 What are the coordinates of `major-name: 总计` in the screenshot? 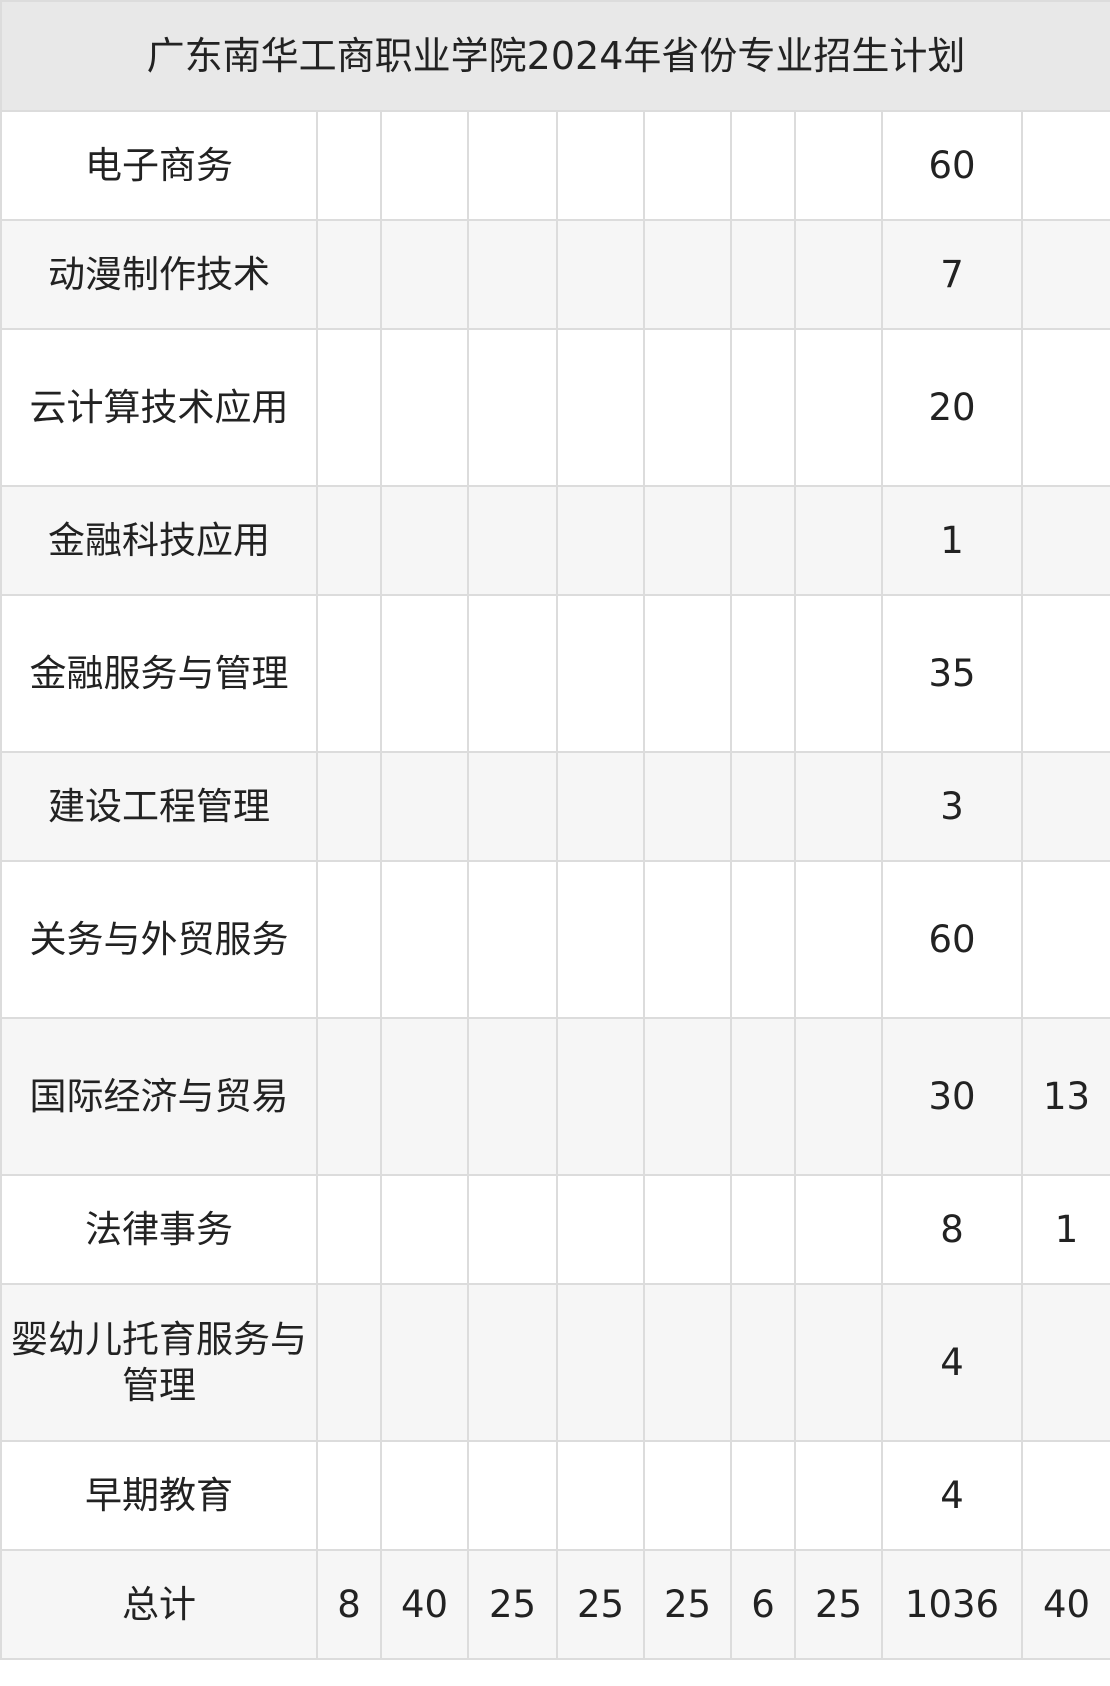 It's located at (159, 1604).